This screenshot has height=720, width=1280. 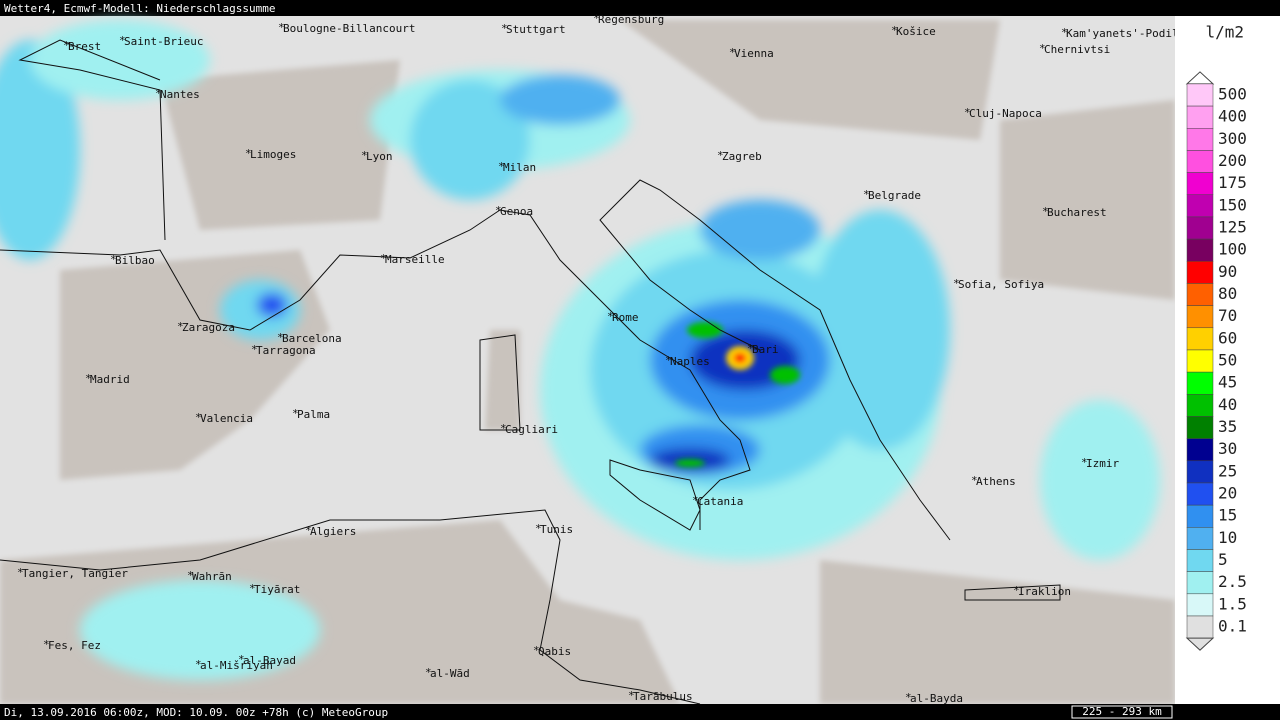 I want to click on city-label: Madrid, so click(x=110, y=379).